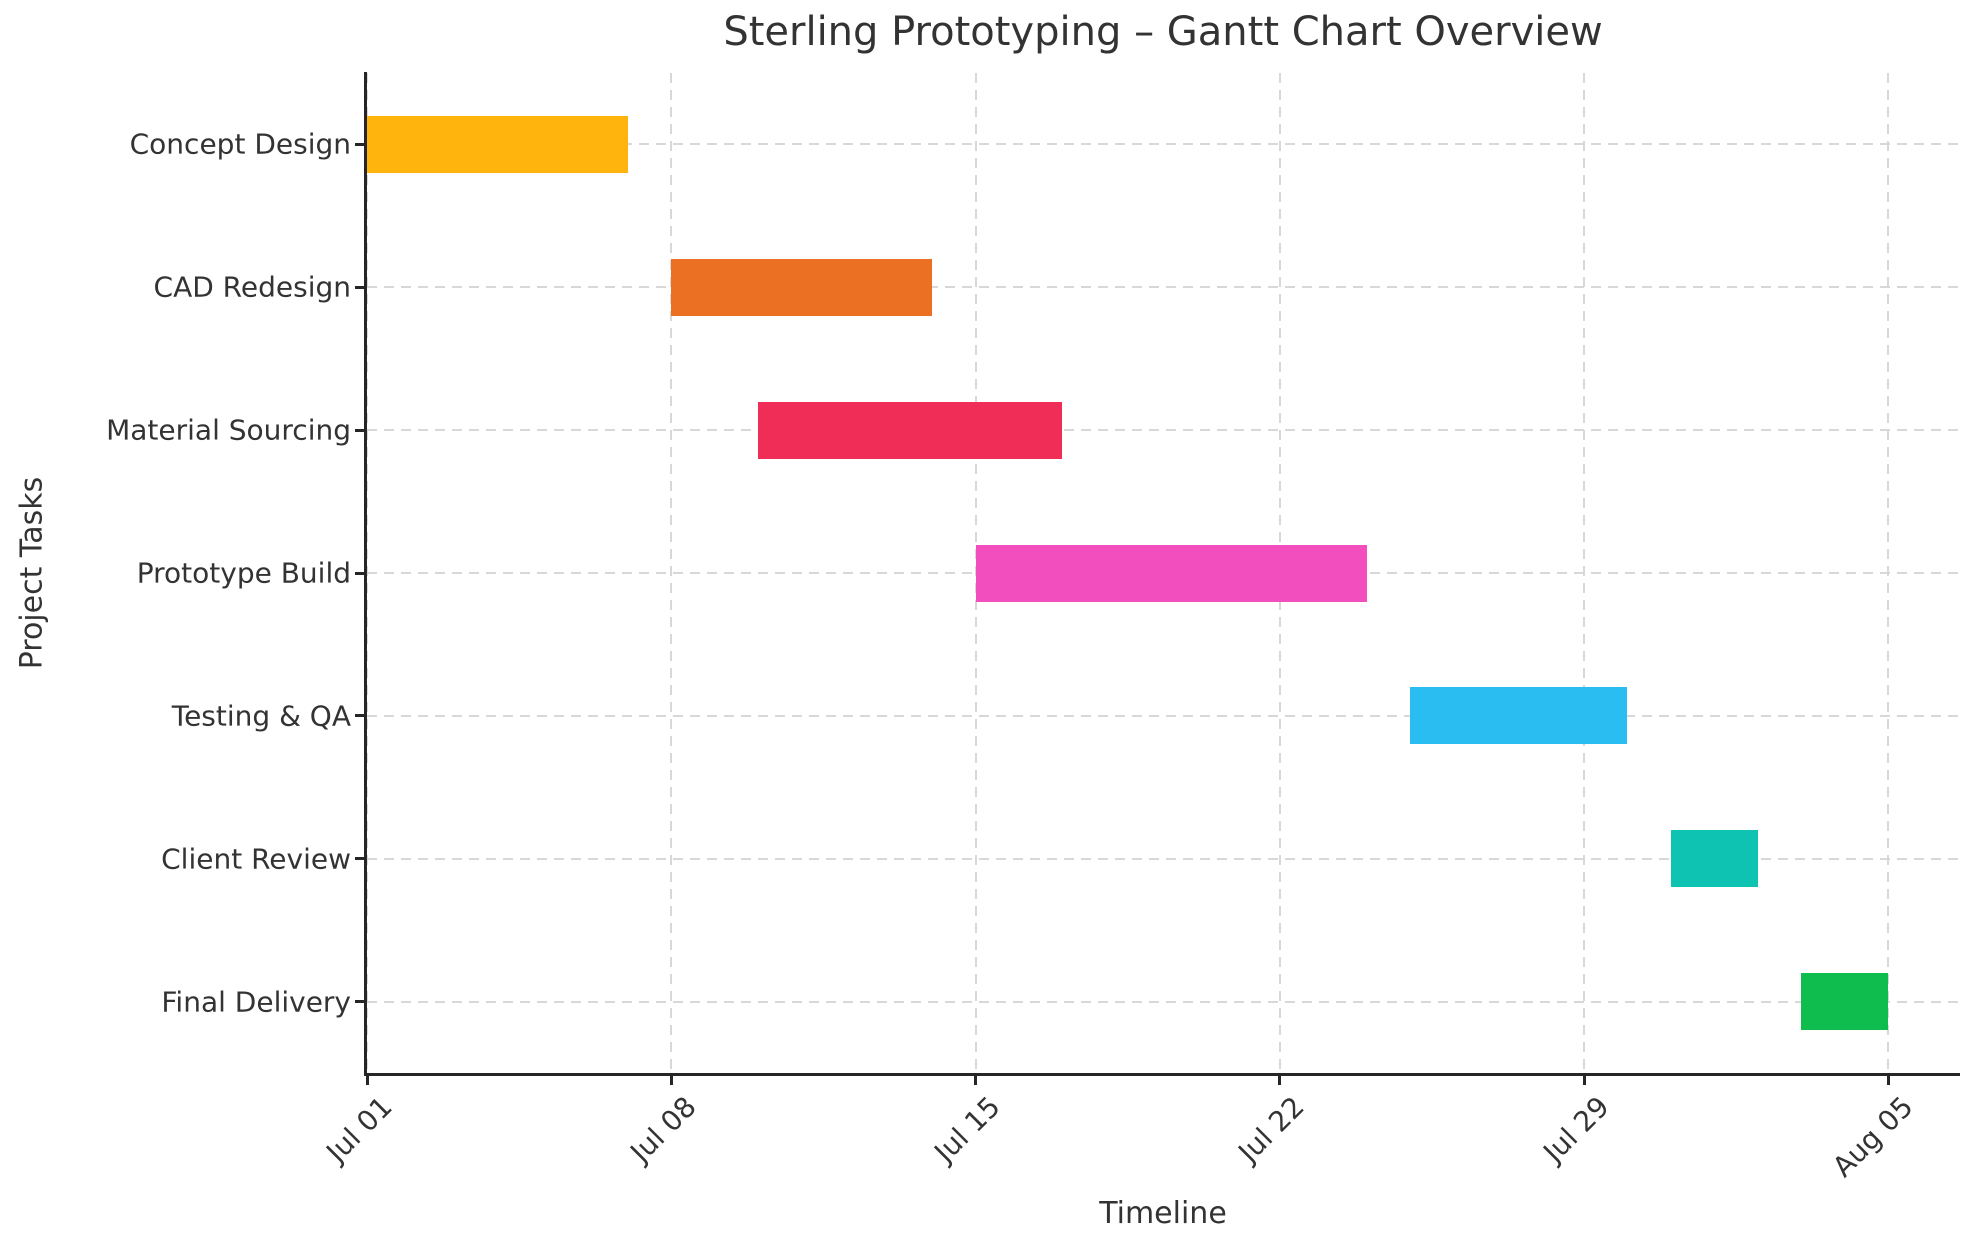 The height and width of the screenshot is (1254, 1980). I want to click on gridline-horizontal-testing-qa, so click(1163, 715).